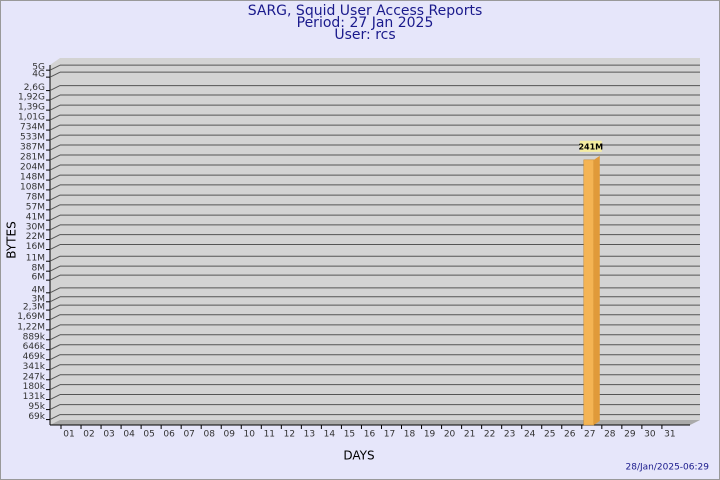 The height and width of the screenshot is (480, 720). I want to click on x-tick-label: 21, so click(469, 435).